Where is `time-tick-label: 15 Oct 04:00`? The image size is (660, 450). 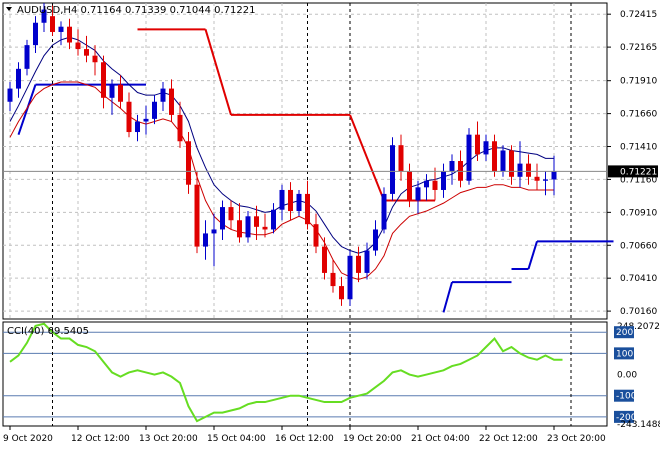
time-tick-label: 15 Oct 04:00 is located at coordinates (236, 439).